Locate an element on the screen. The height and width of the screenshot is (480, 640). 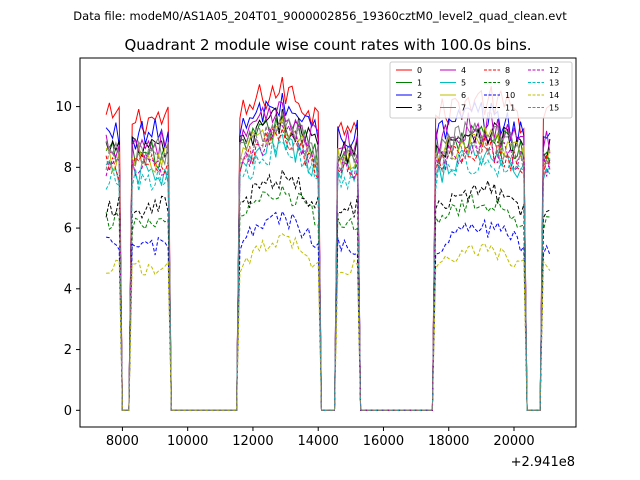
legend-label: 14 is located at coordinates (554, 95).